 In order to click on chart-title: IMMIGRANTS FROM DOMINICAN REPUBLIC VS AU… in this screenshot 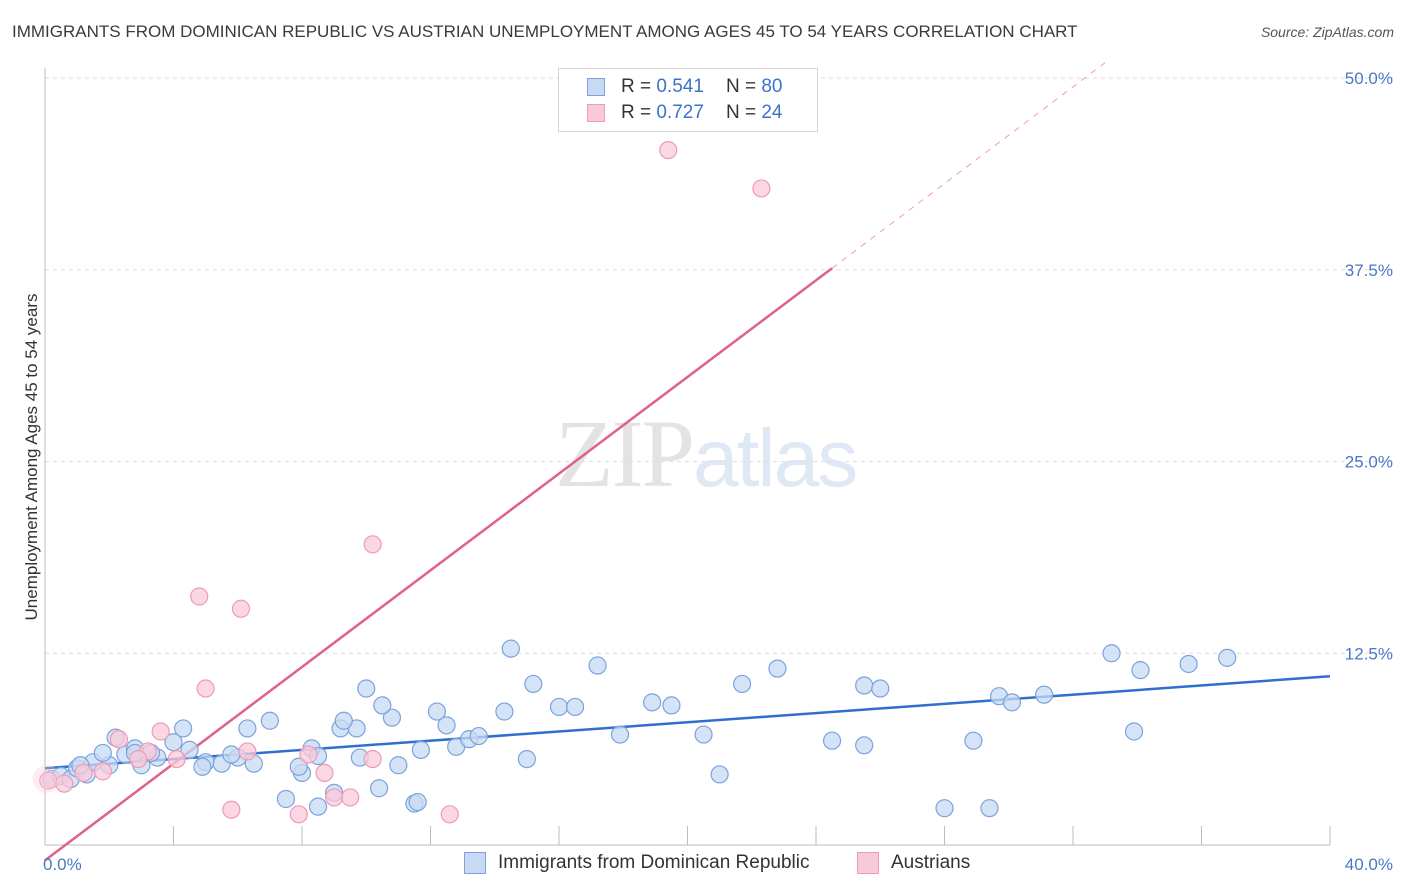, I will do `click(545, 31)`.